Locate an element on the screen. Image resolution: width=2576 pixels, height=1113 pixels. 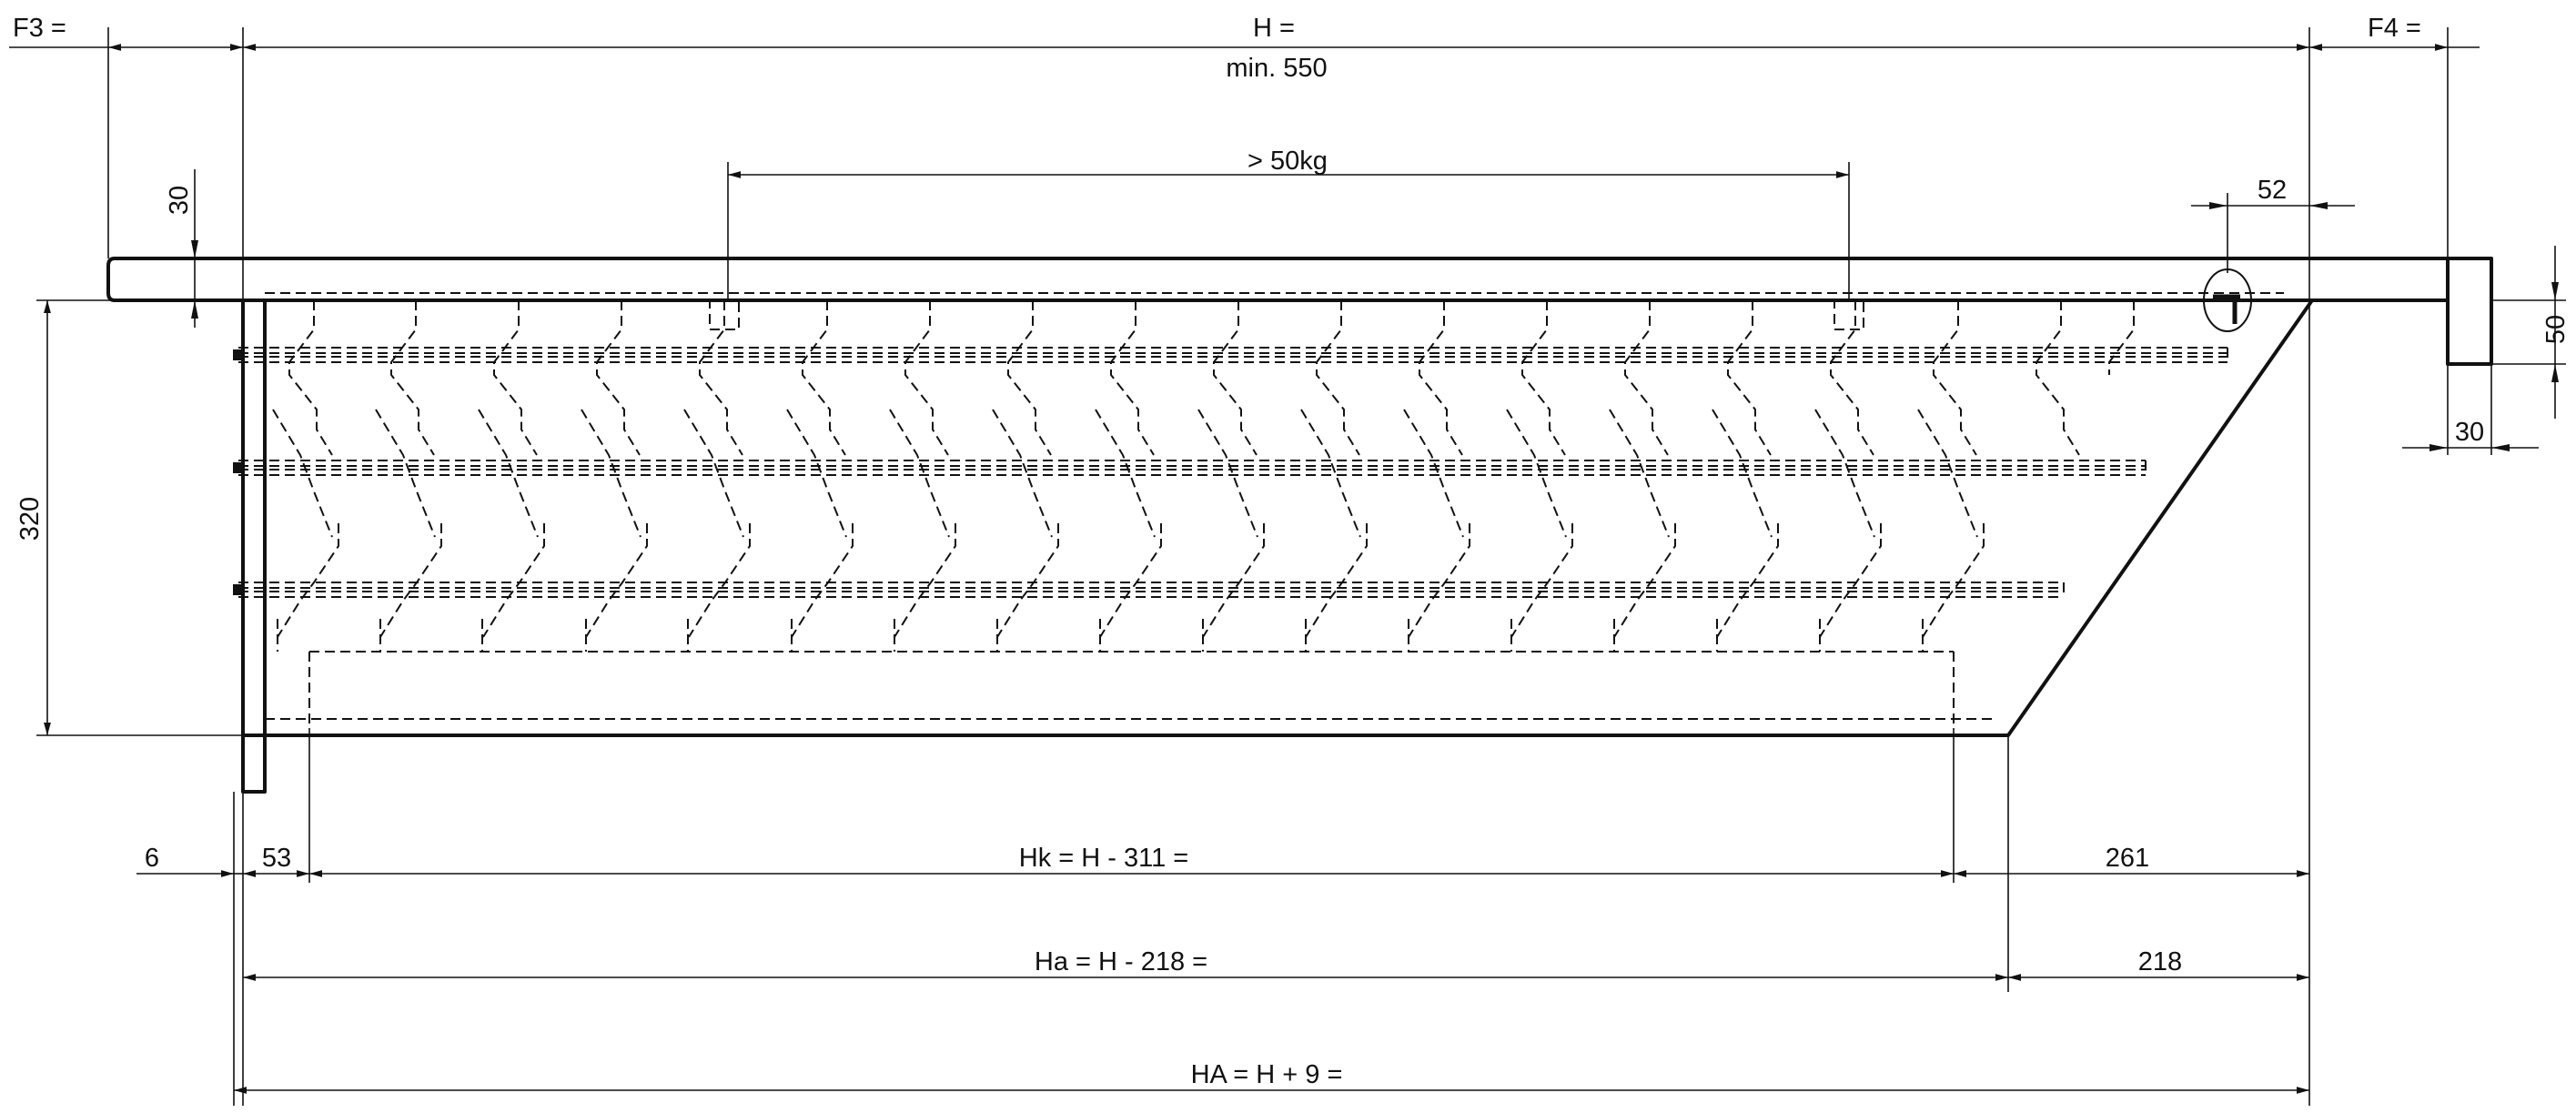
label-h-min: min. 550 is located at coordinates (1277, 68).